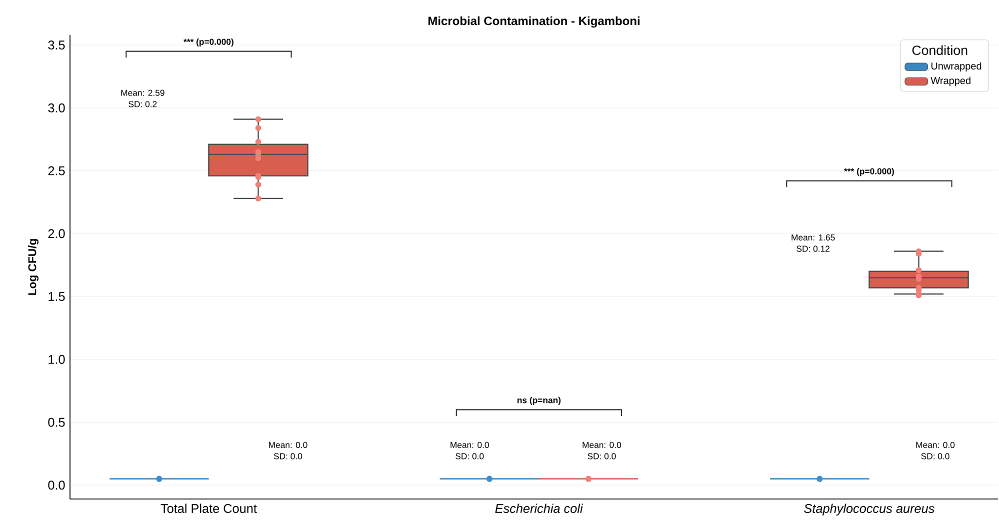 Image resolution: width=999 pixels, height=523 pixels. What do you see at coordinates (534, 22) in the screenshot?
I see `chart-title: Microbial Contamination - Kigamboni` at bounding box center [534, 22].